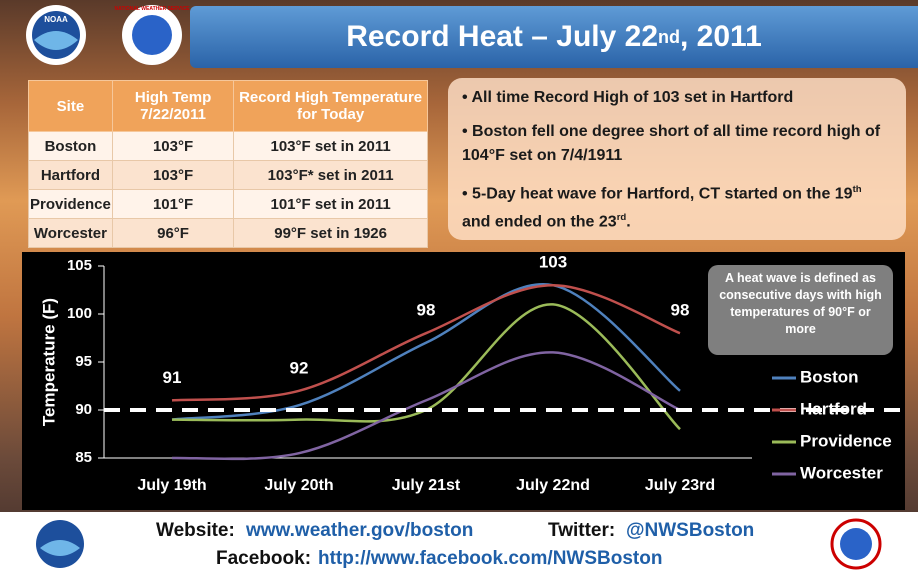 Image resolution: width=918 pixels, height=574 pixels. I want to click on bullet-sup: th, so click(857, 189).